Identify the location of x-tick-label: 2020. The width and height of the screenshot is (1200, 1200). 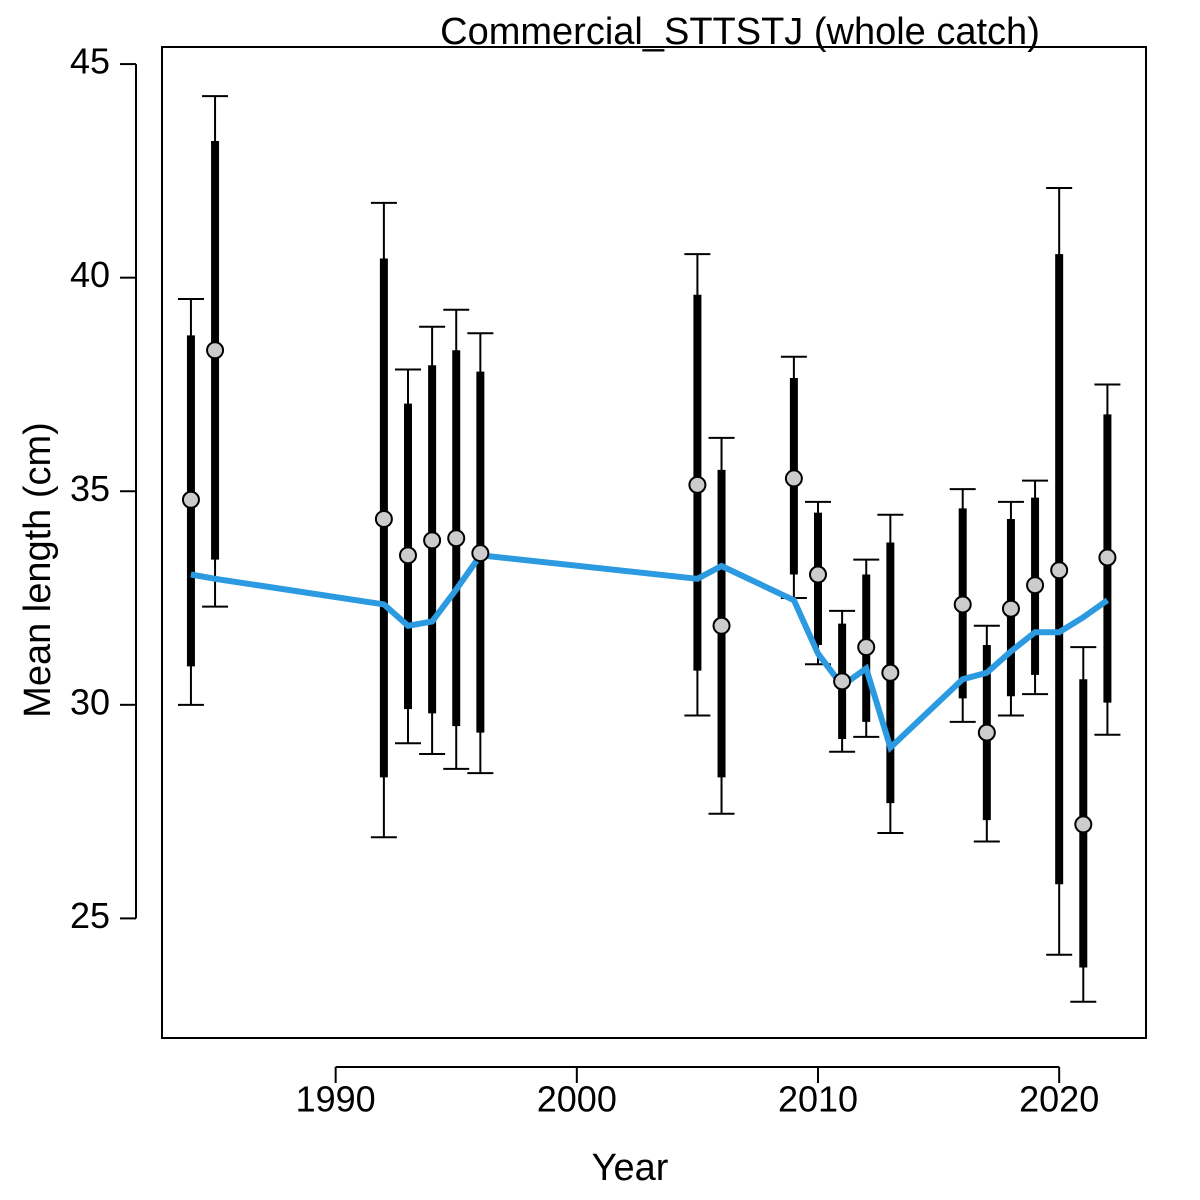
(1059, 1099).